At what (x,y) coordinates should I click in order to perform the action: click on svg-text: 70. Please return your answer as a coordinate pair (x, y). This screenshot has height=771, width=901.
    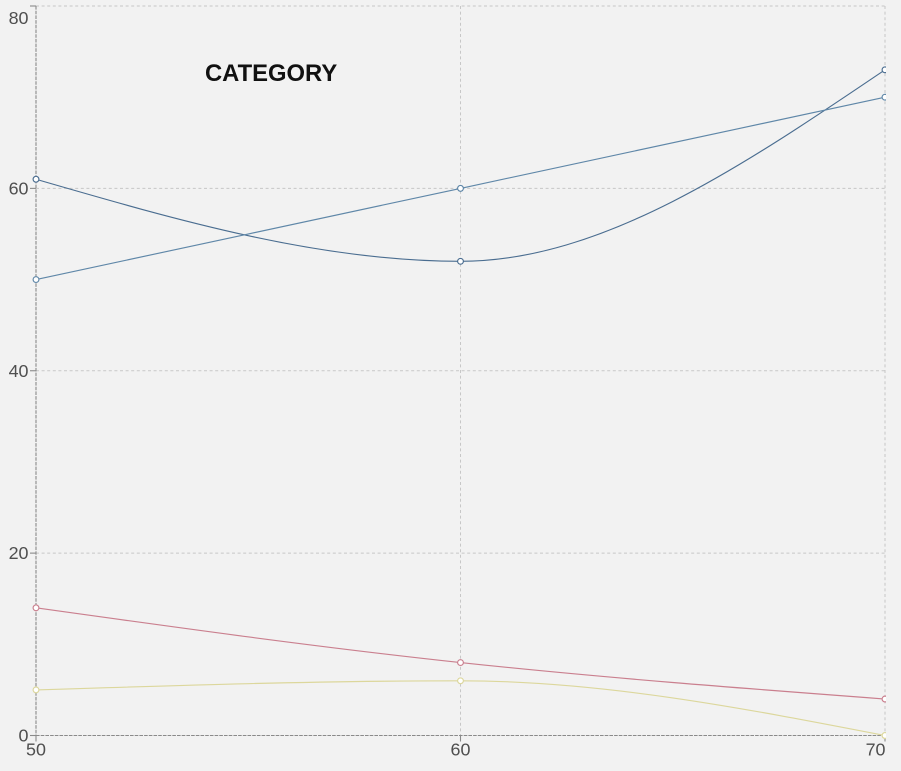
    Looking at the image, I should click on (876, 750).